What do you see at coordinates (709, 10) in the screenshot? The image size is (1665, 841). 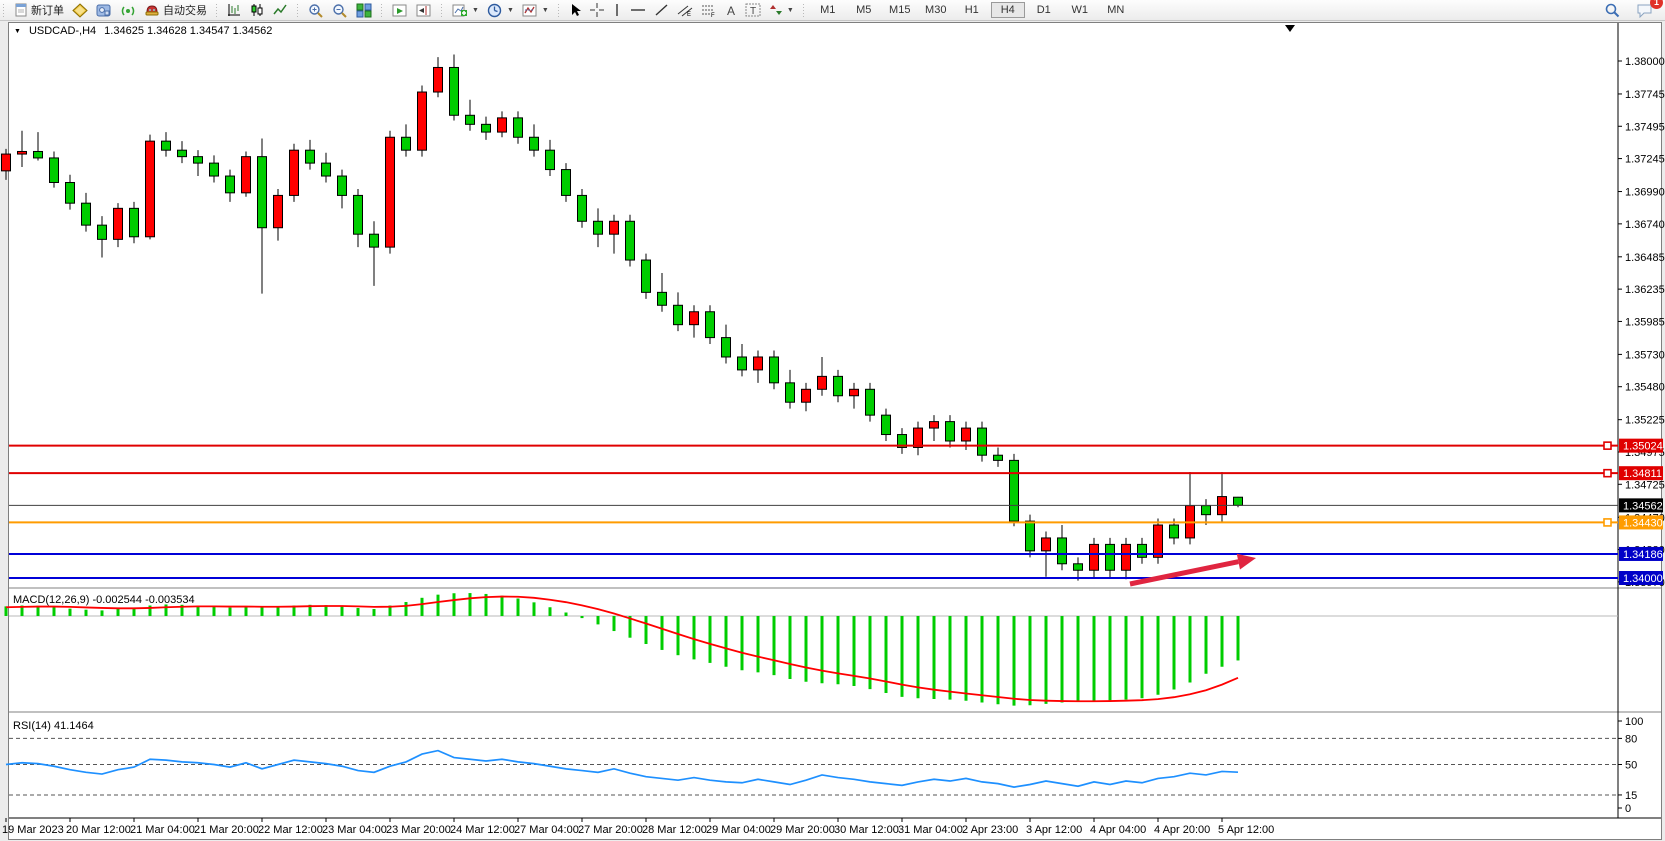 I see `fibonacci-button: F` at bounding box center [709, 10].